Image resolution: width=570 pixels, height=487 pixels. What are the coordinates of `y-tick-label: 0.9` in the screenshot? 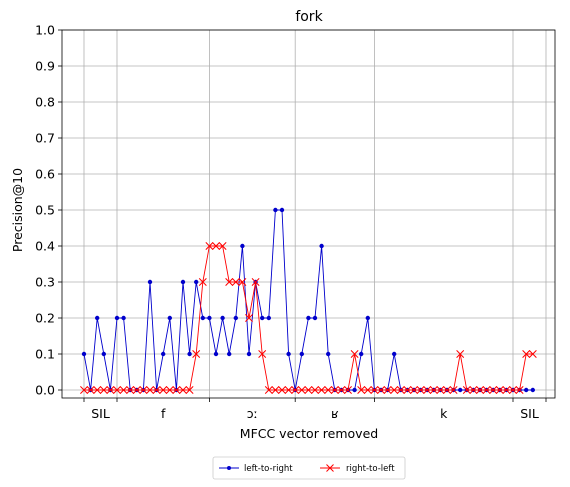 It's located at (45, 66).